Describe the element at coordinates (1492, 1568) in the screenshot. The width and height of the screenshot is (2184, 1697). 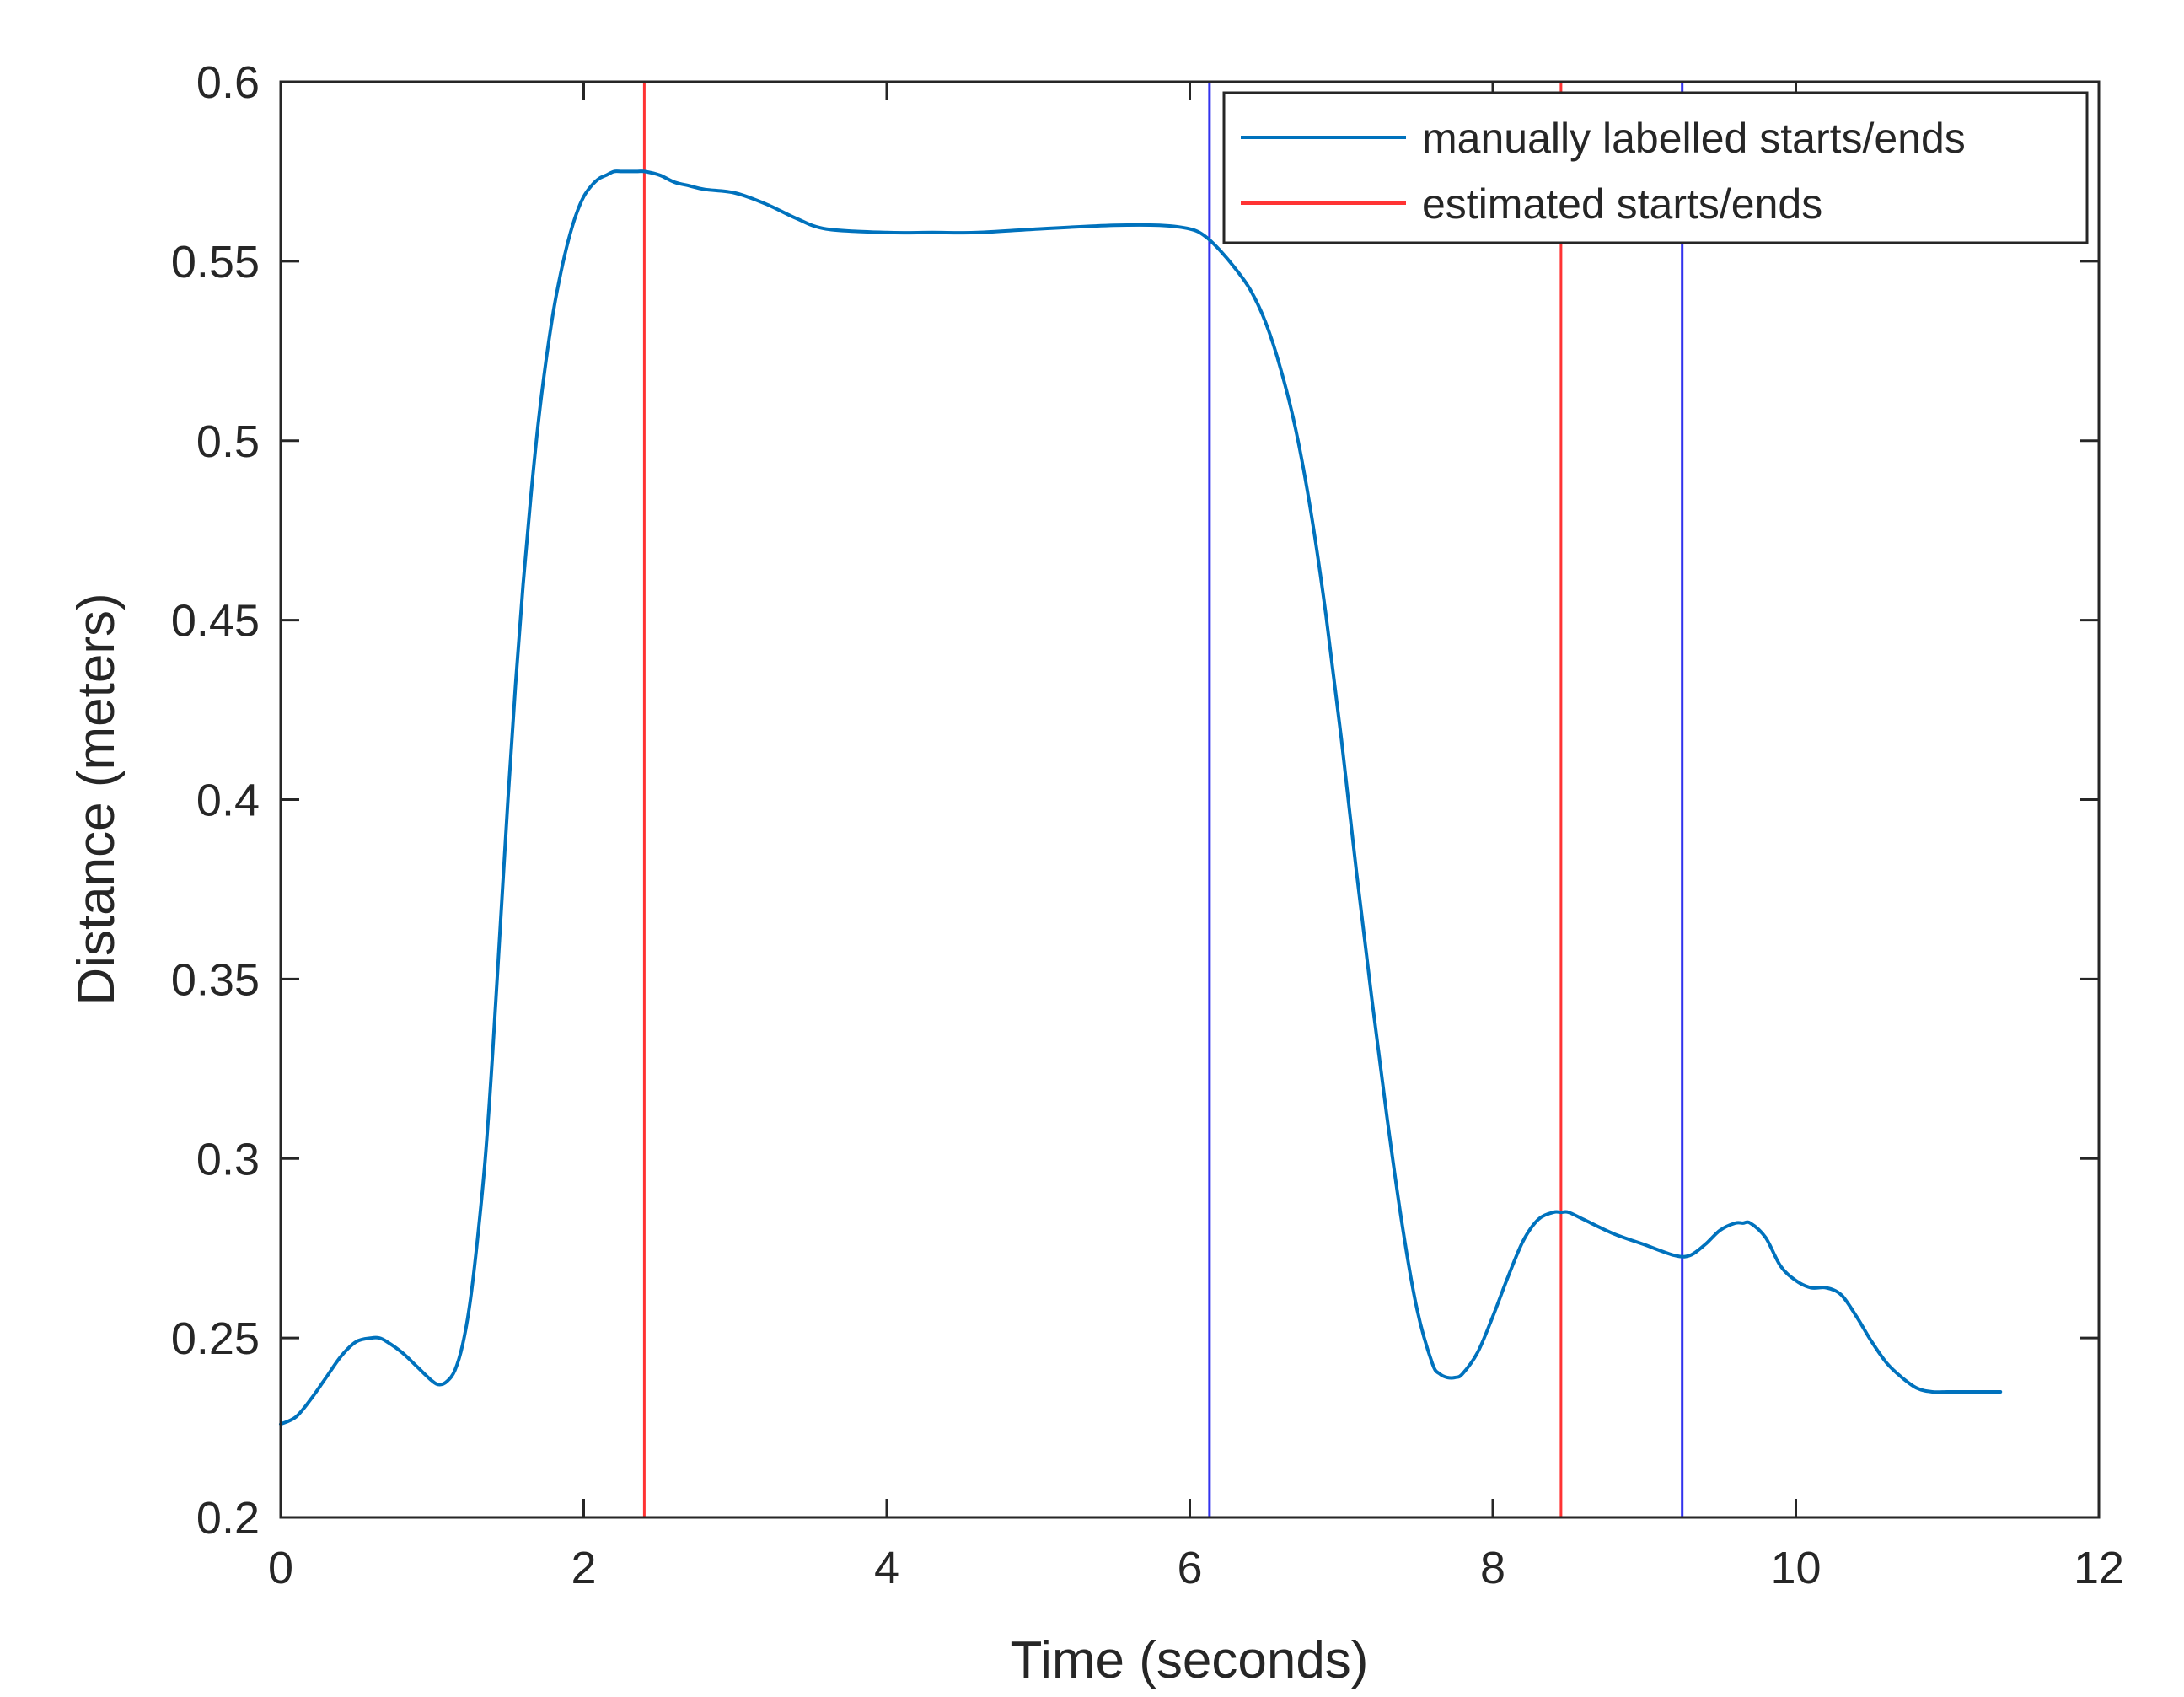
I see `x-tick-label-4: 8` at that location.